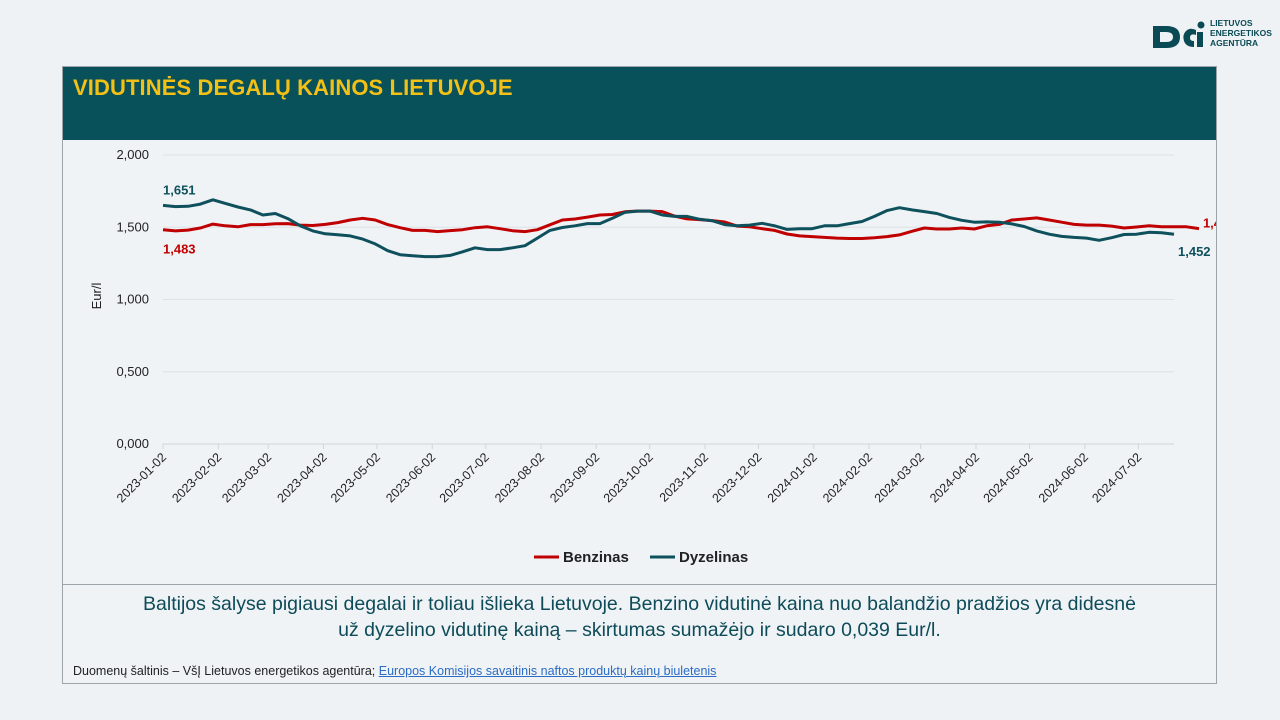 The width and height of the screenshot is (1280, 720). Describe the element at coordinates (1116, 477) in the screenshot. I see `x-tick-label: 2024-07-02` at that location.